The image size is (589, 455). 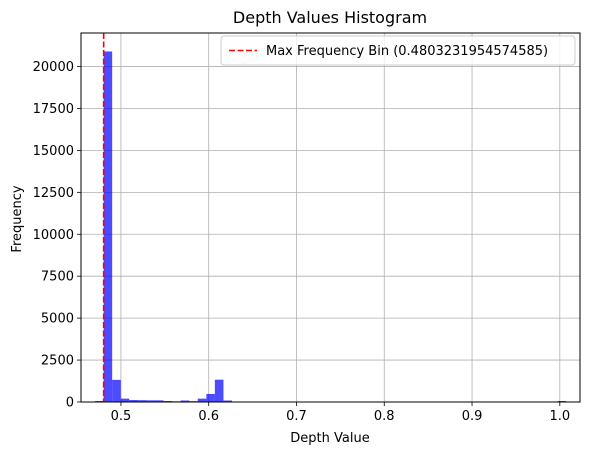 What do you see at coordinates (296, 416) in the screenshot?
I see `x-tick-label: 0.7` at bounding box center [296, 416].